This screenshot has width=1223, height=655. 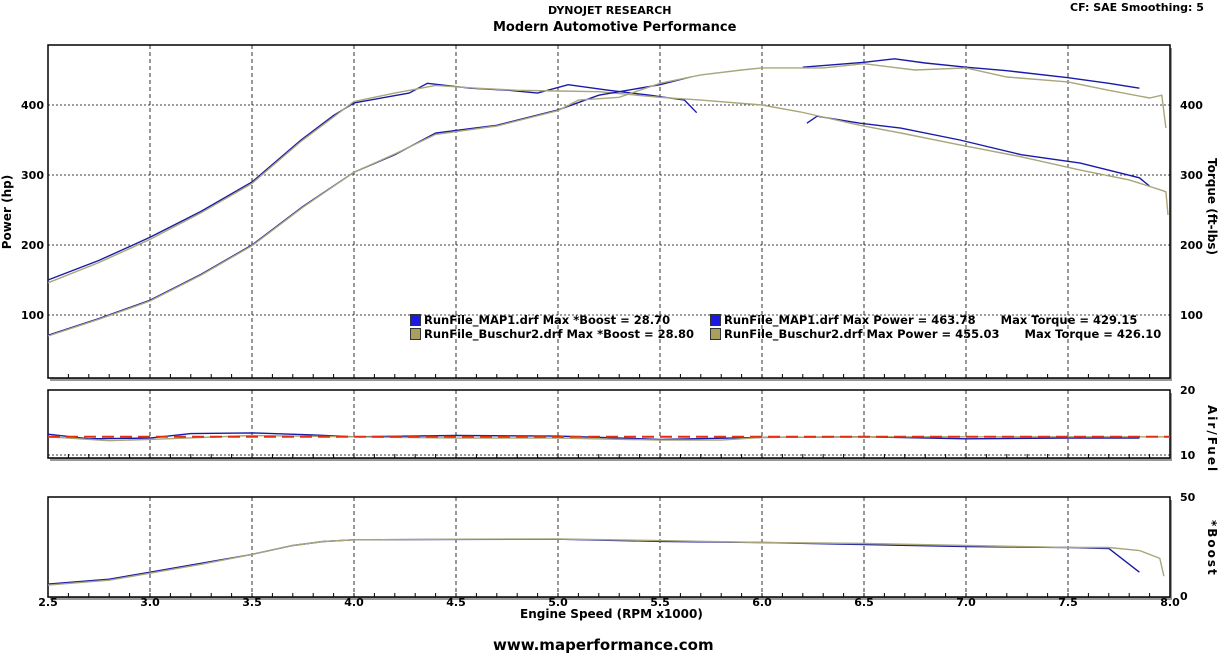 I want to click on x-tick-label: 3.0, so click(x=150, y=602).